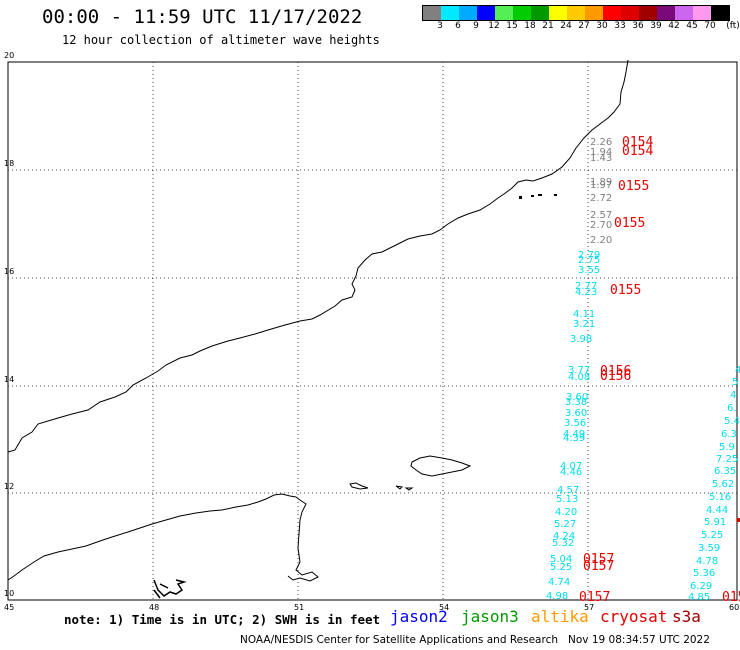 This screenshot has width=740, height=650. What do you see at coordinates (419, 616) in the screenshot?
I see `satellite-name: jason2` at bounding box center [419, 616].